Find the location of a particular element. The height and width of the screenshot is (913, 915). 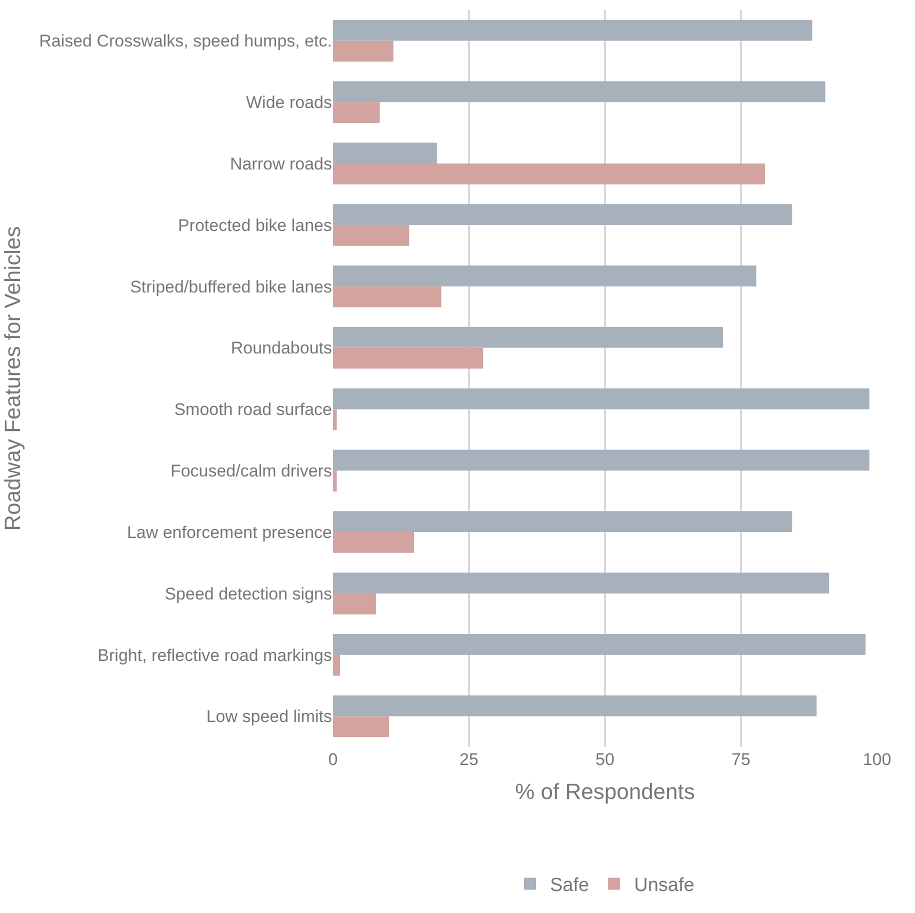

legend-label: Safe is located at coordinates (570, 885).